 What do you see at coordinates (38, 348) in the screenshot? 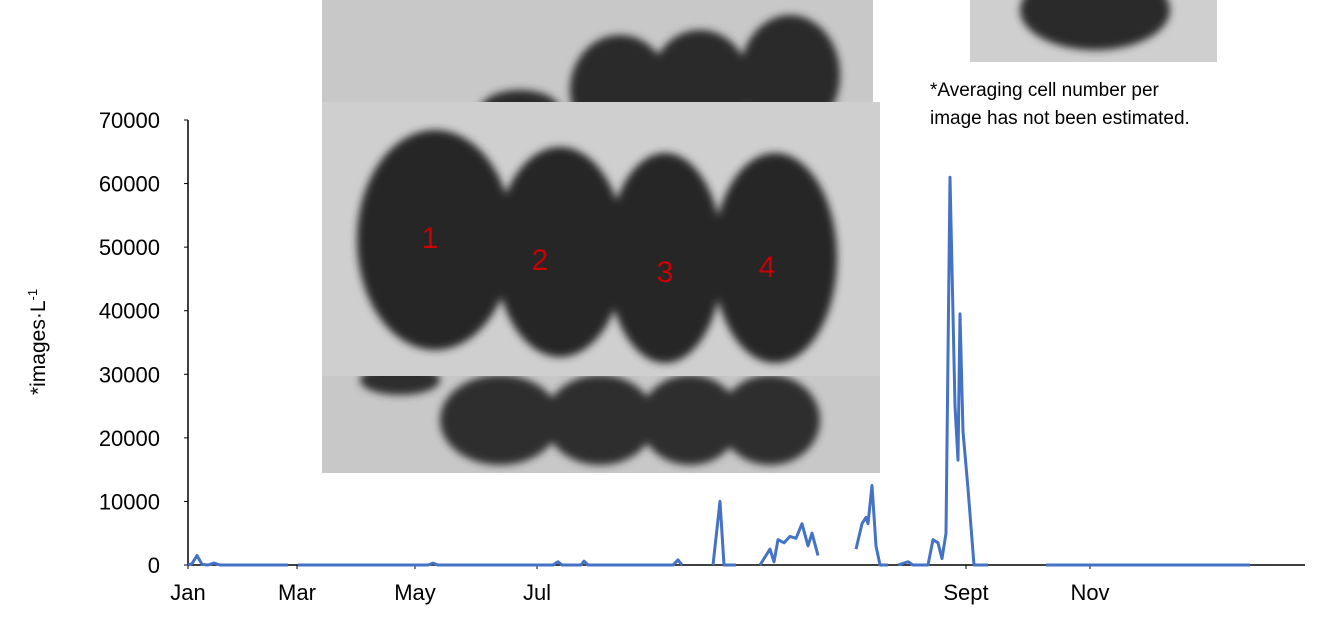
I see `y-axis-label-main: *images·L` at bounding box center [38, 348].